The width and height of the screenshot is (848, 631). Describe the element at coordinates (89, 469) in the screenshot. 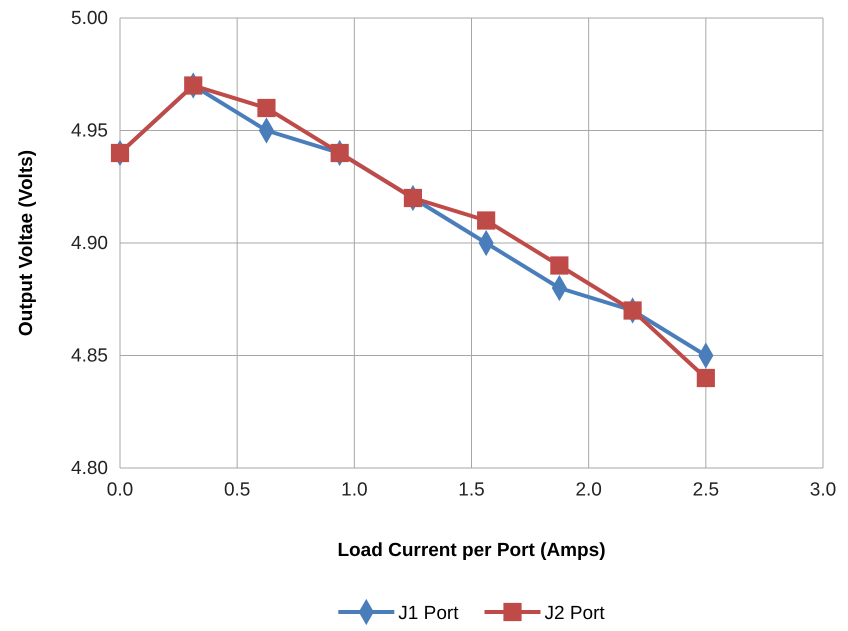

I see `y-tick-label: 4.80` at that location.